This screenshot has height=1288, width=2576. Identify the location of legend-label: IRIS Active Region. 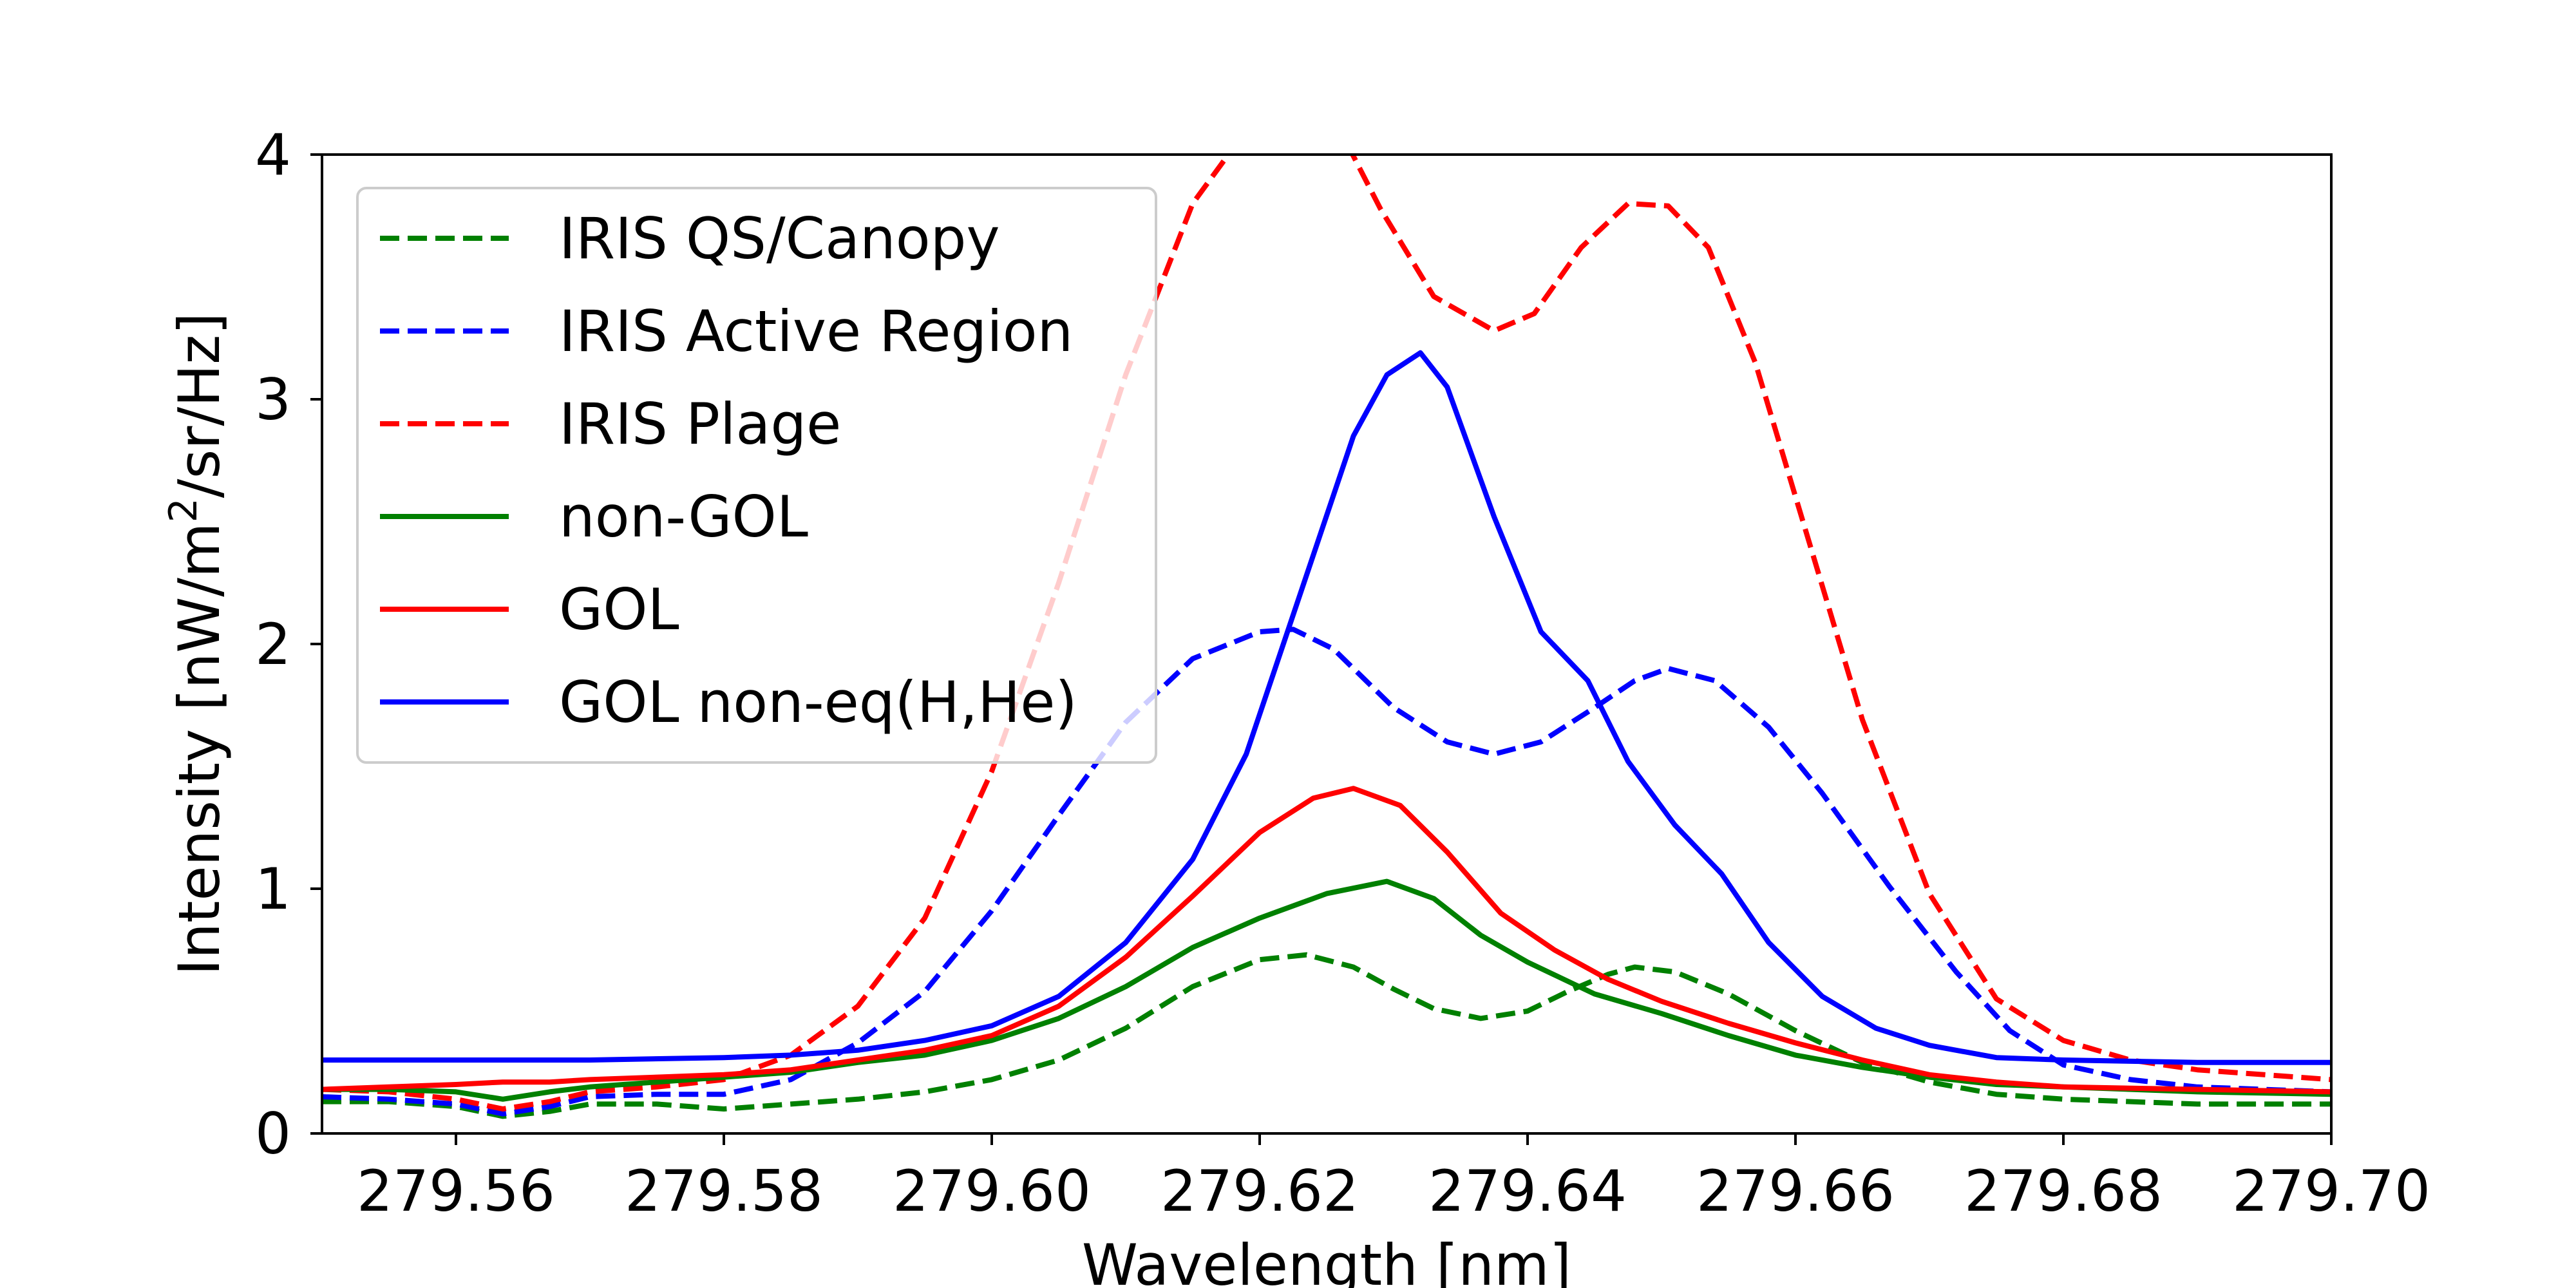
(816, 332).